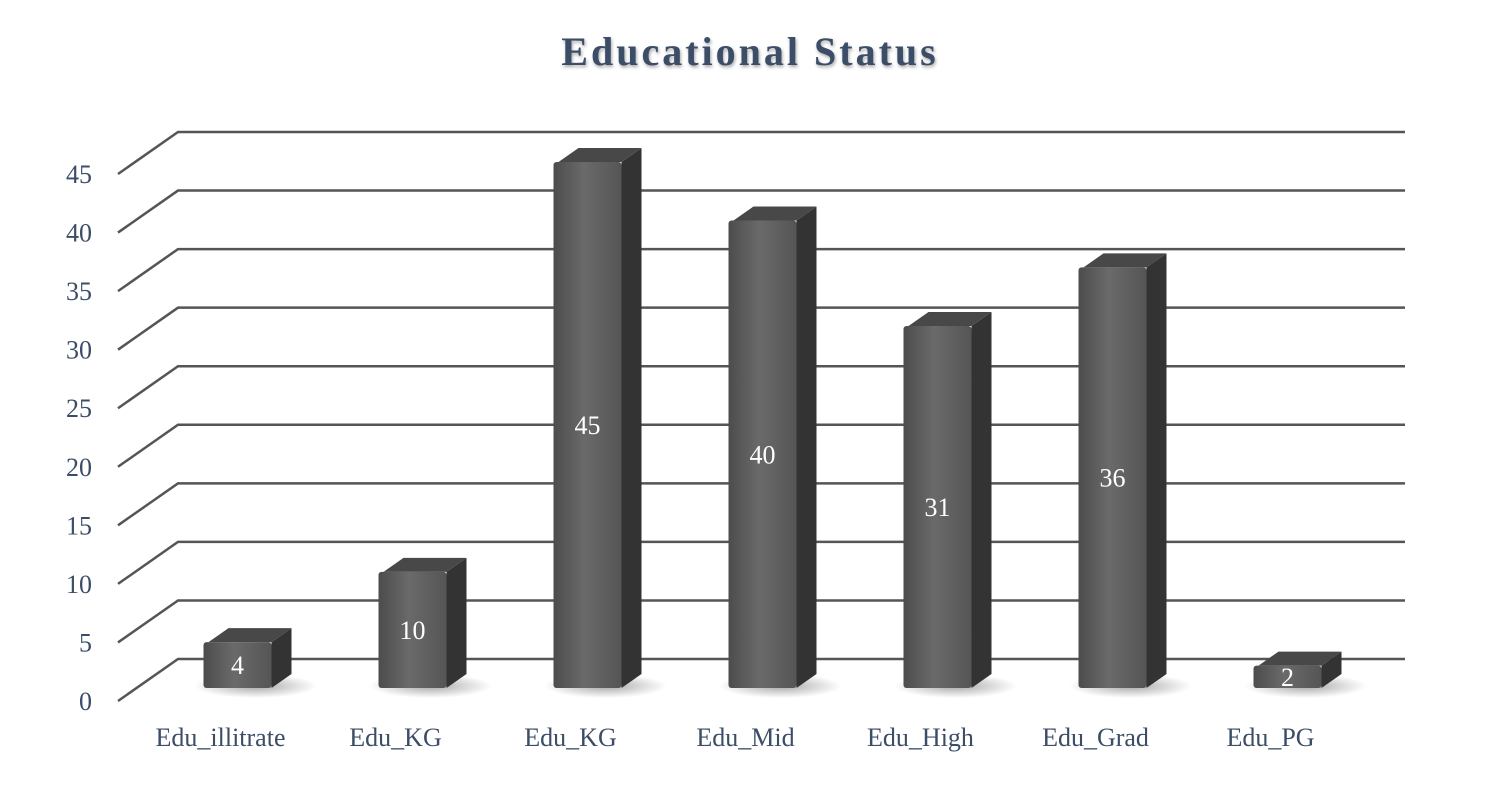 This screenshot has height=797, width=1500. I want to click on bar: 10, so click(430, 627).